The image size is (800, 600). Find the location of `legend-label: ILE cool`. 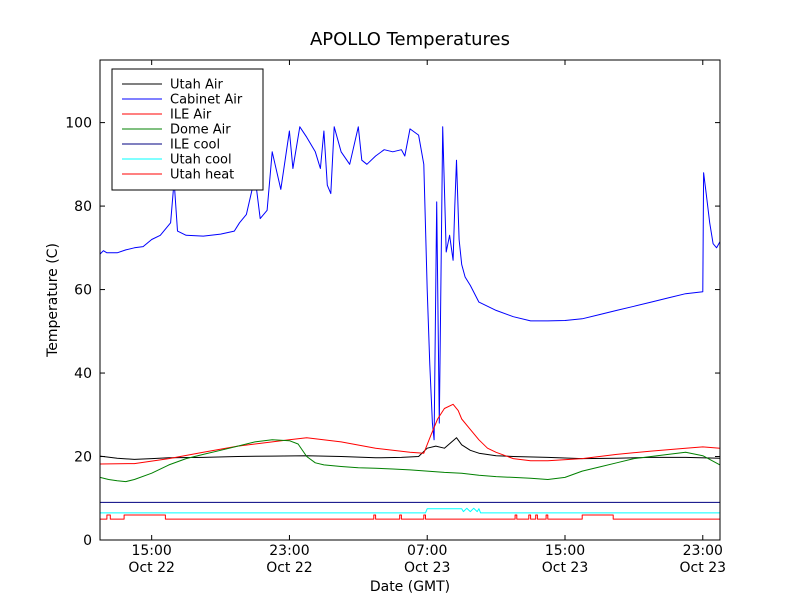

legend-label: ILE cool is located at coordinates (195, 145).